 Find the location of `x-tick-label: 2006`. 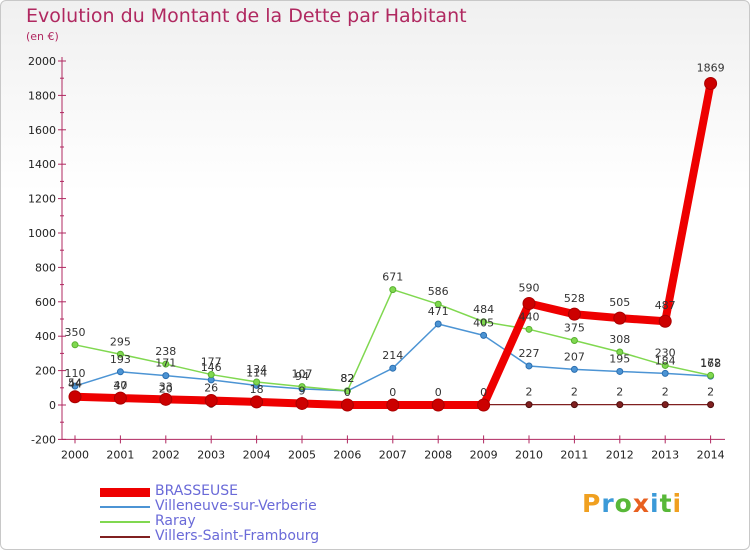

x-tick-label: 2006 is located at coordinates (347, 454).